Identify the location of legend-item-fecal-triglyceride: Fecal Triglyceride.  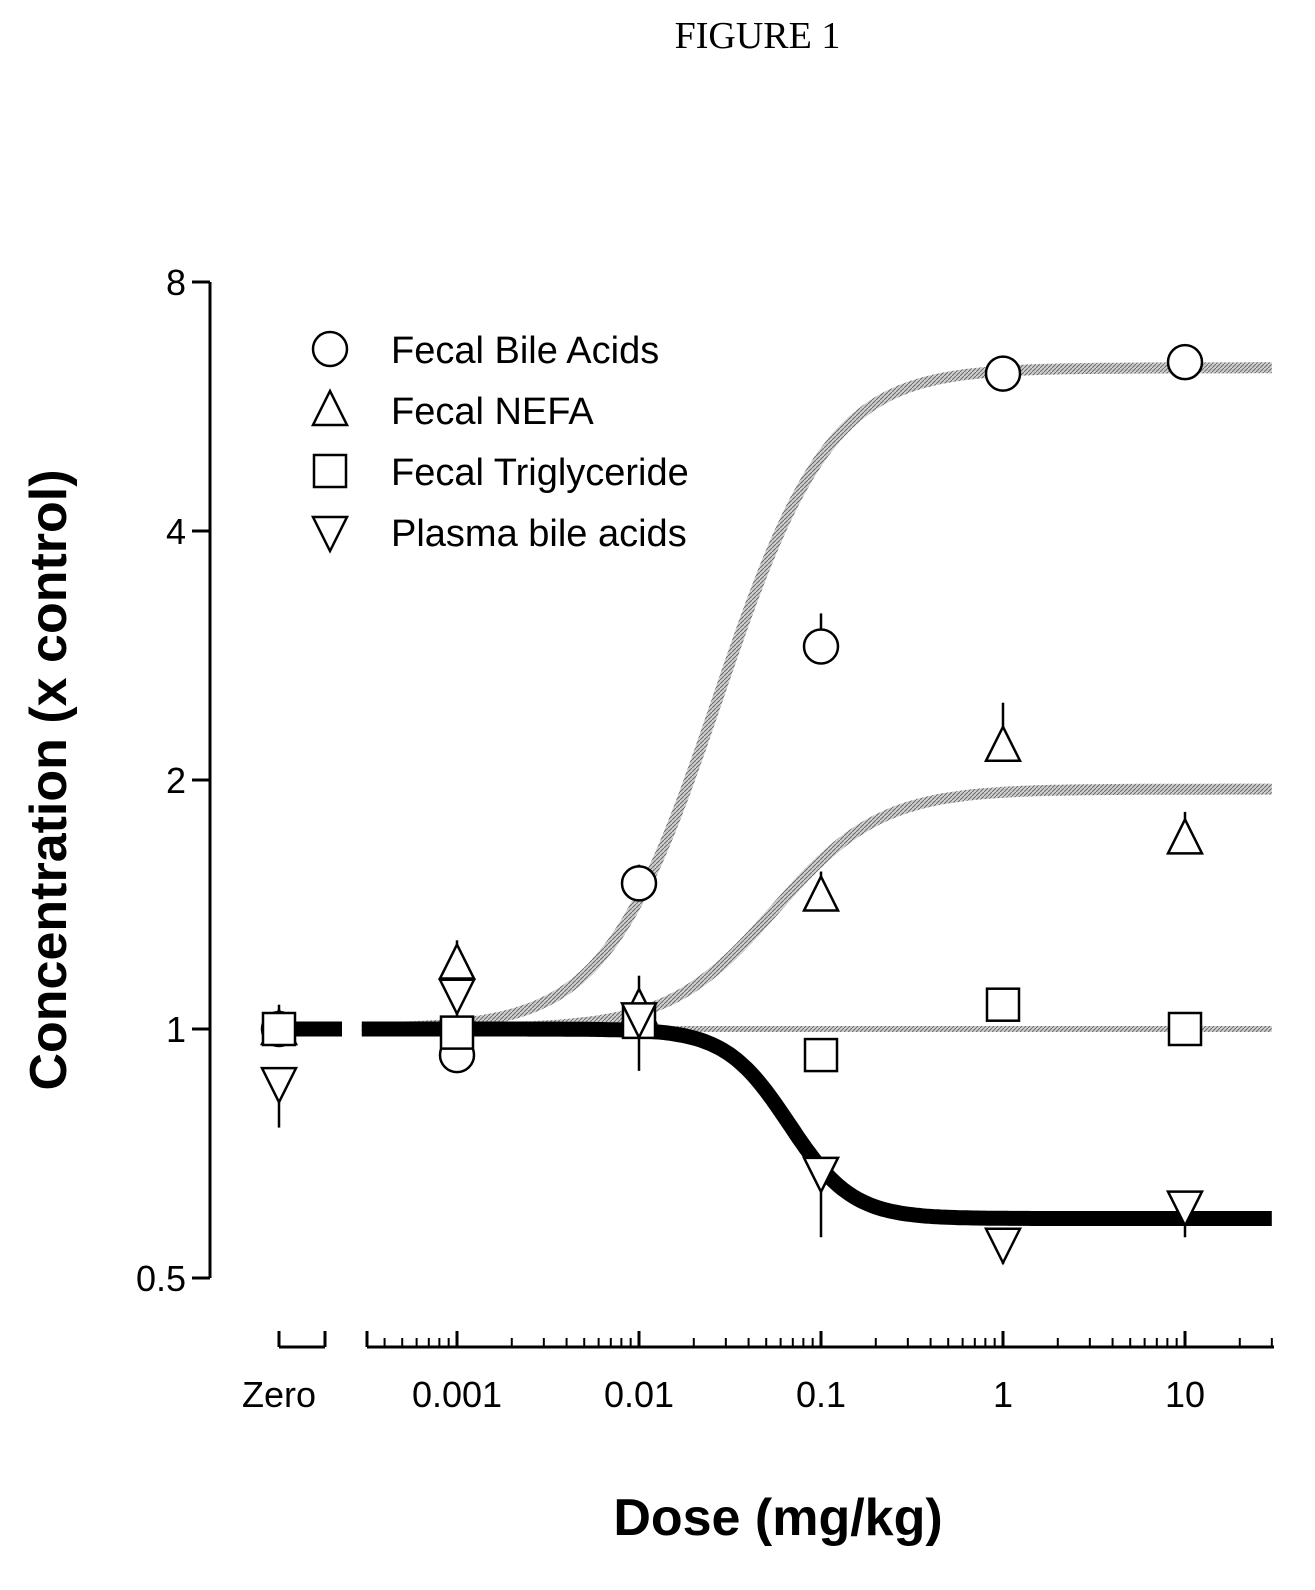
(500, 473).